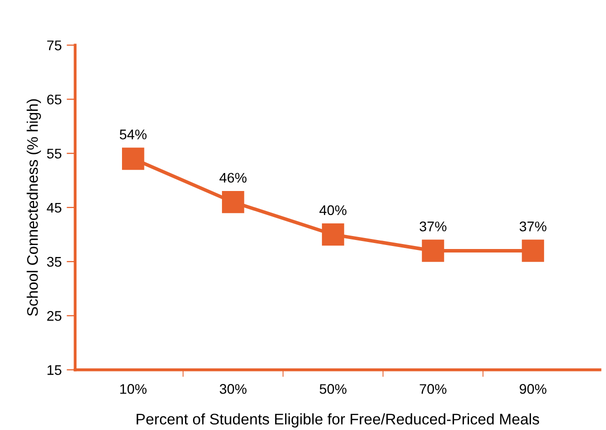 The height and width of the screenshot is (430, 606). I want to click on y-axis-title: School Connectedness (% high), so click(33, 207).